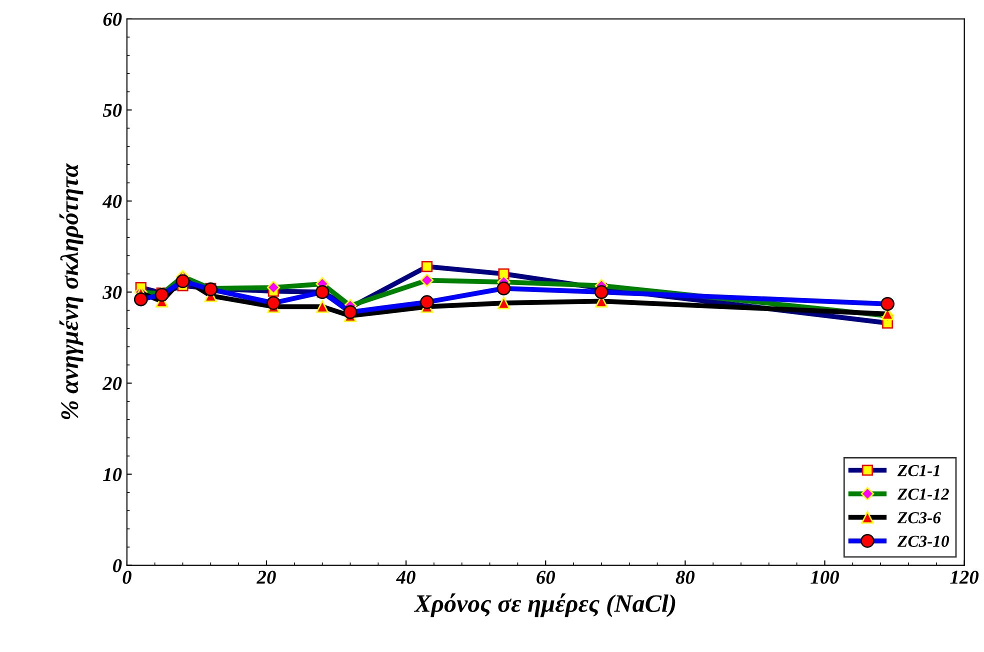 Image resolution: width=984 pixels, height=652 pixels. Describe the element at coordinates (71, 291) in the screenshot. I see `y-axis-title: % ανηγμένη σκληρότητα` at that location.